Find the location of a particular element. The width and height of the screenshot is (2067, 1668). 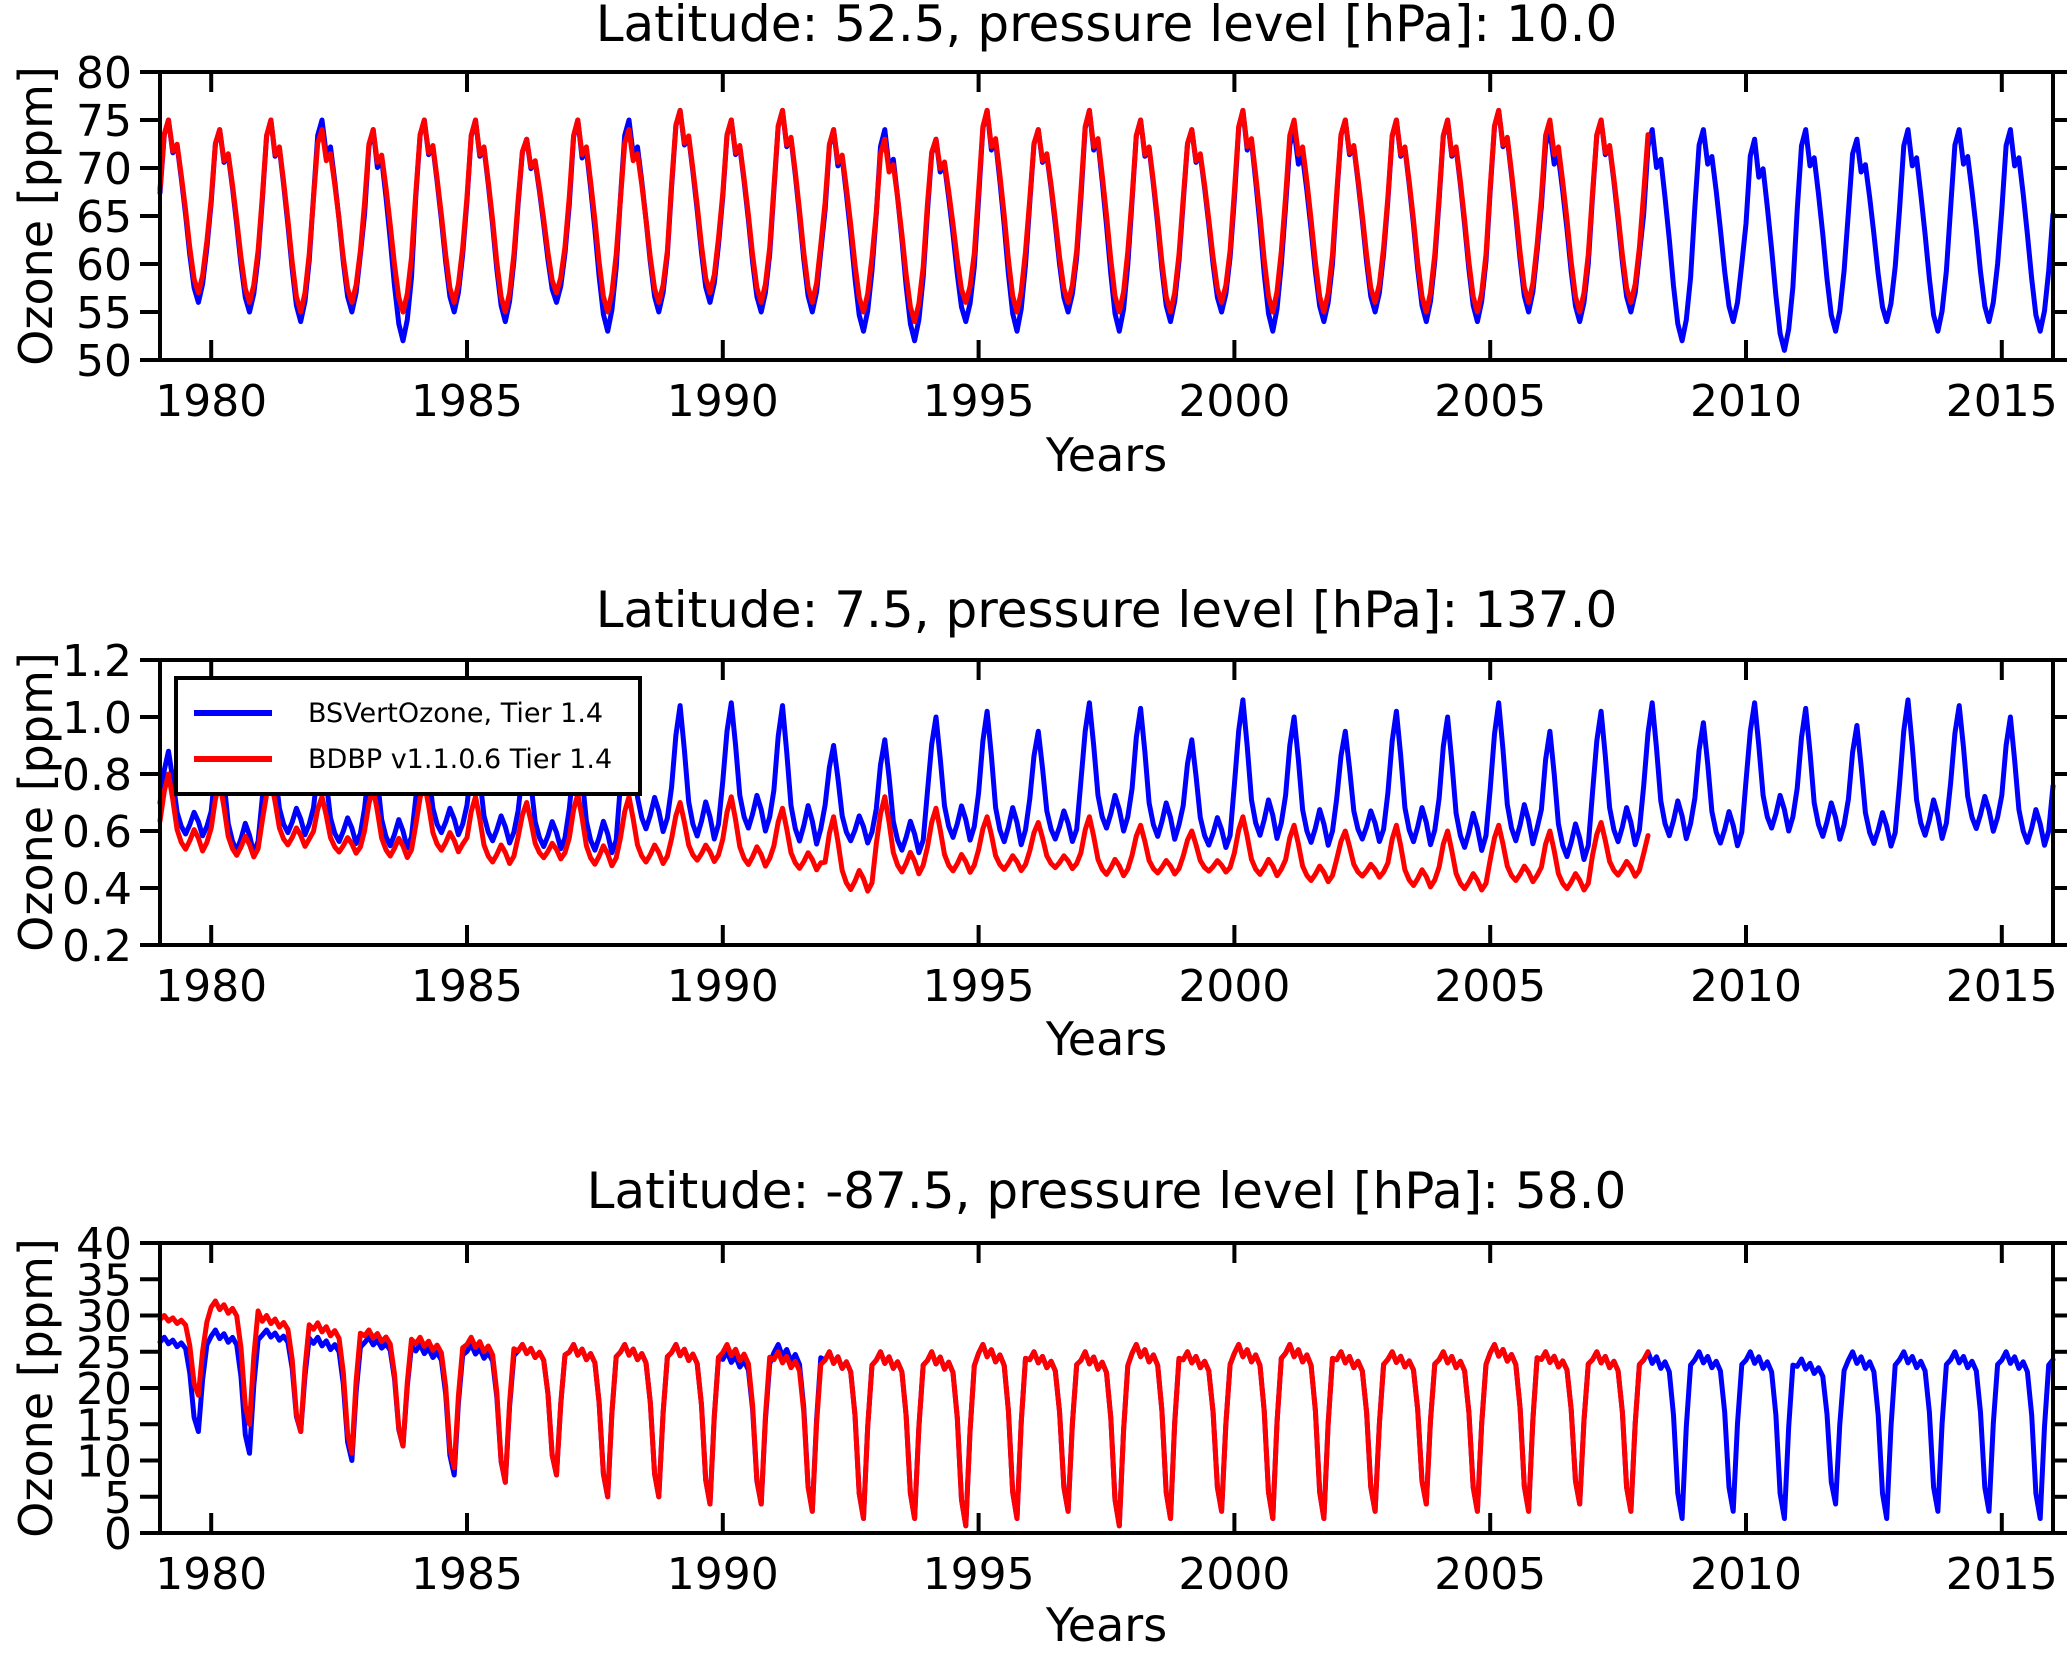

y-tick-label: 0.4 is located at coordinates (97, 889).